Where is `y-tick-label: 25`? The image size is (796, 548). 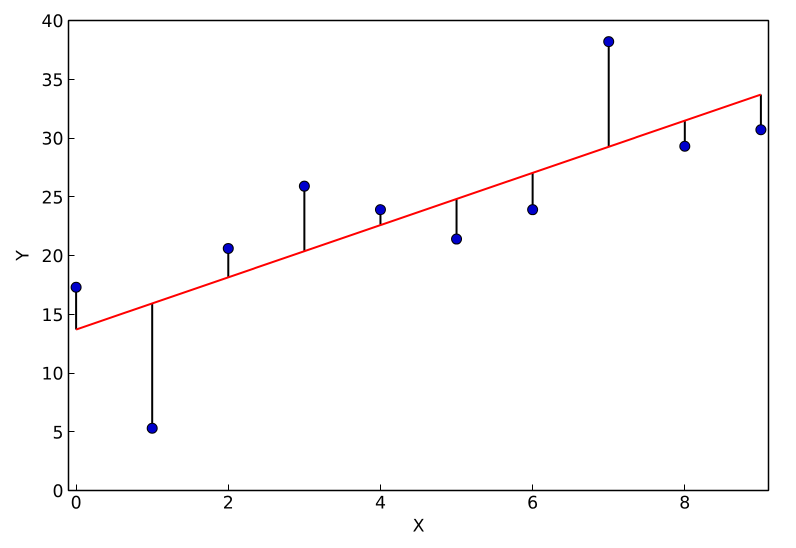 y-tick-label: 25 is located at coordinates (52, 198).